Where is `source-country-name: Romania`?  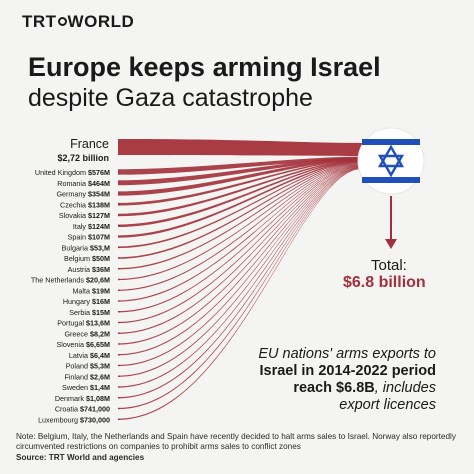
source-country-name: Romania is located at coordinates (72, 183).